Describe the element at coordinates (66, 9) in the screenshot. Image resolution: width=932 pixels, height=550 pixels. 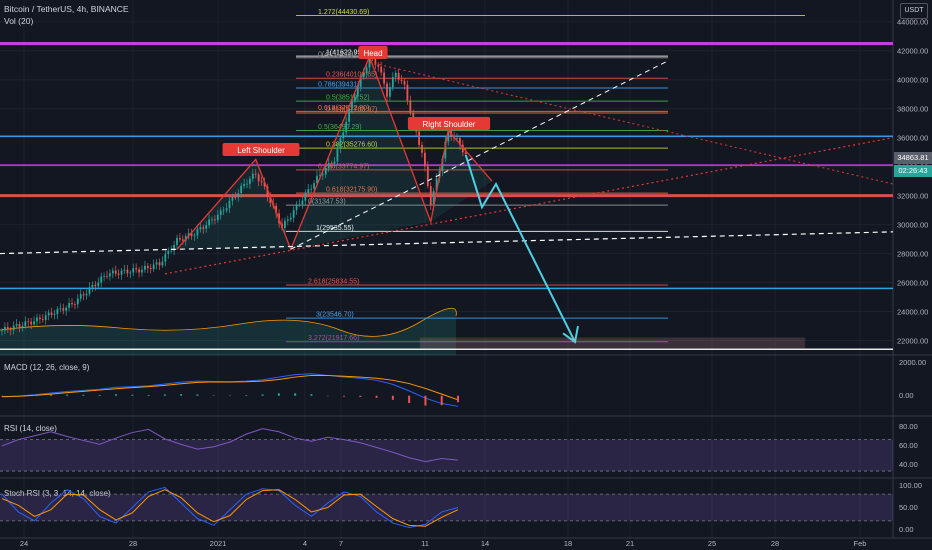
I see `symbol-title: Bitcoin / TetherUS, 4h, BINANCE` at that location.